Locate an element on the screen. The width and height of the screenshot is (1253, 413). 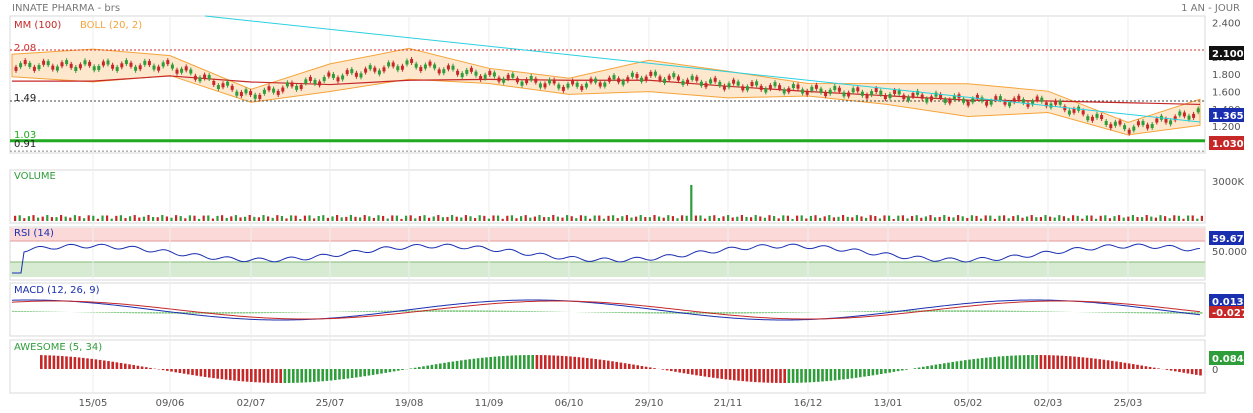
x-tick-label: 02/03 is located at coordinates (1048, 403).